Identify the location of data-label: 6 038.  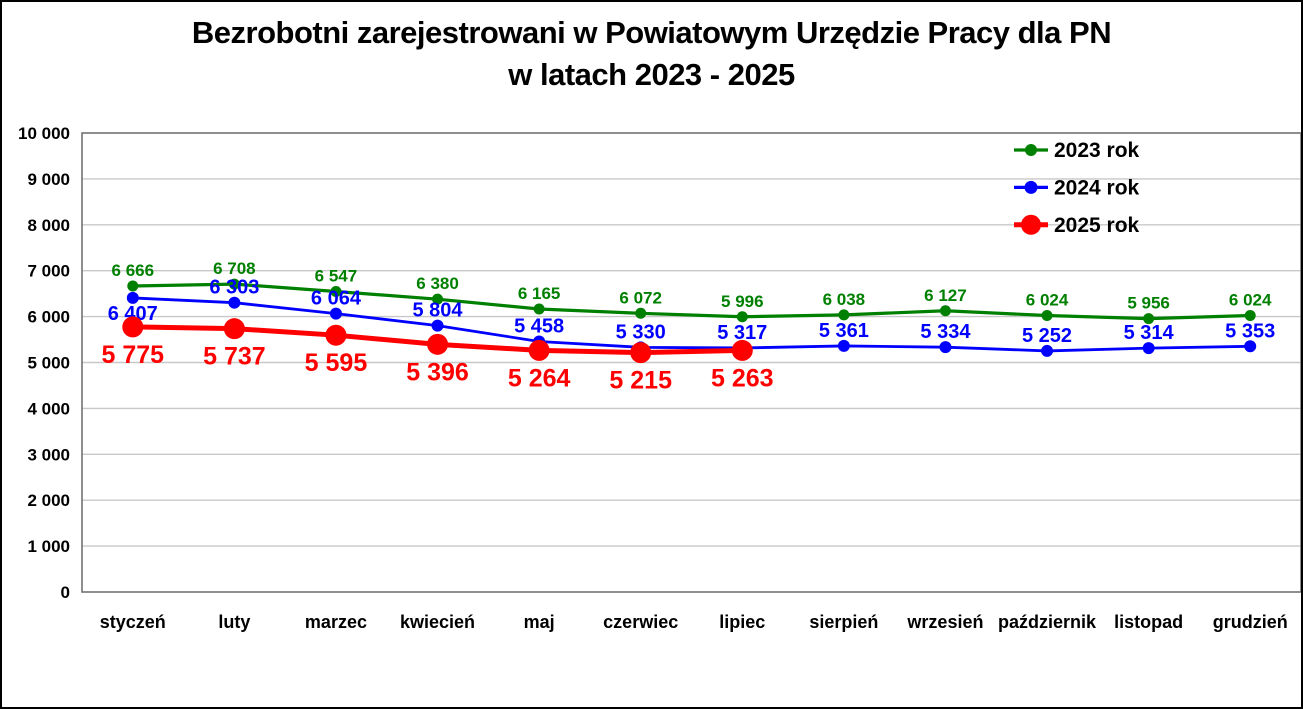
(844, 299).